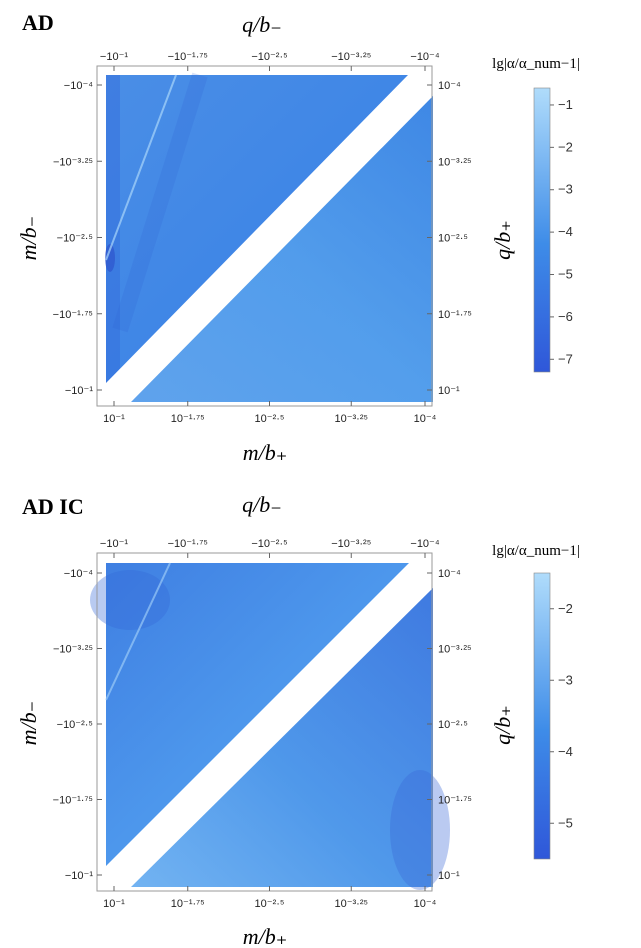 This screenshot has height=948, width=641. Describe the element at coordinates (565, 104) in the screenshot. I see `colorbar-tick-label: −1` at that location.